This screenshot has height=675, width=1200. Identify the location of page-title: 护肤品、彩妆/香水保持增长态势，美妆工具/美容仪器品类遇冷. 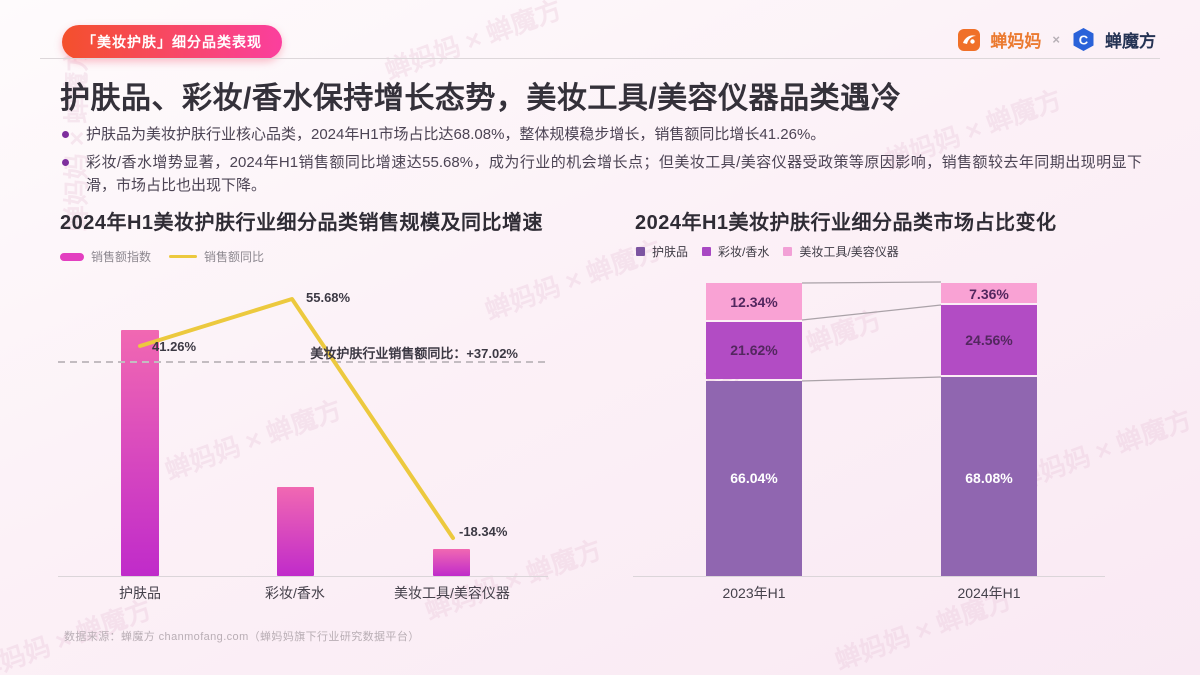
(481, 98).